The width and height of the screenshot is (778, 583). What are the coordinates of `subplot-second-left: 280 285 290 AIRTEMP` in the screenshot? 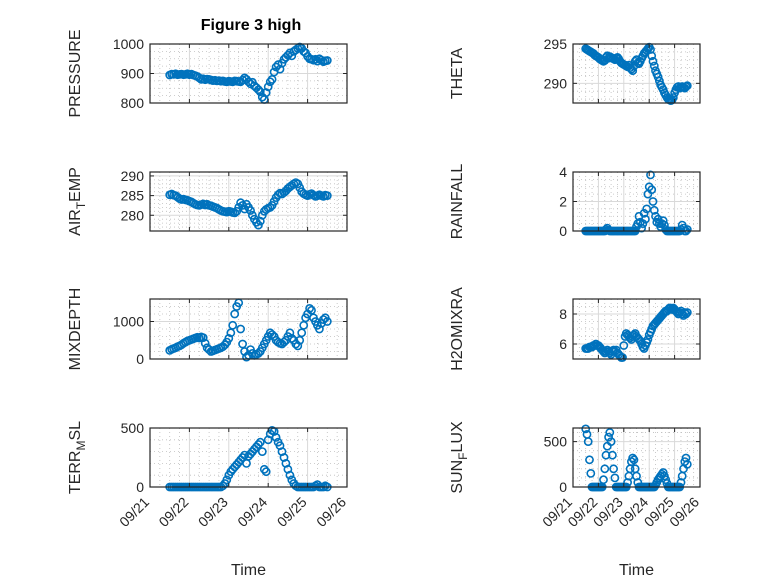 It's located at (207, 201).